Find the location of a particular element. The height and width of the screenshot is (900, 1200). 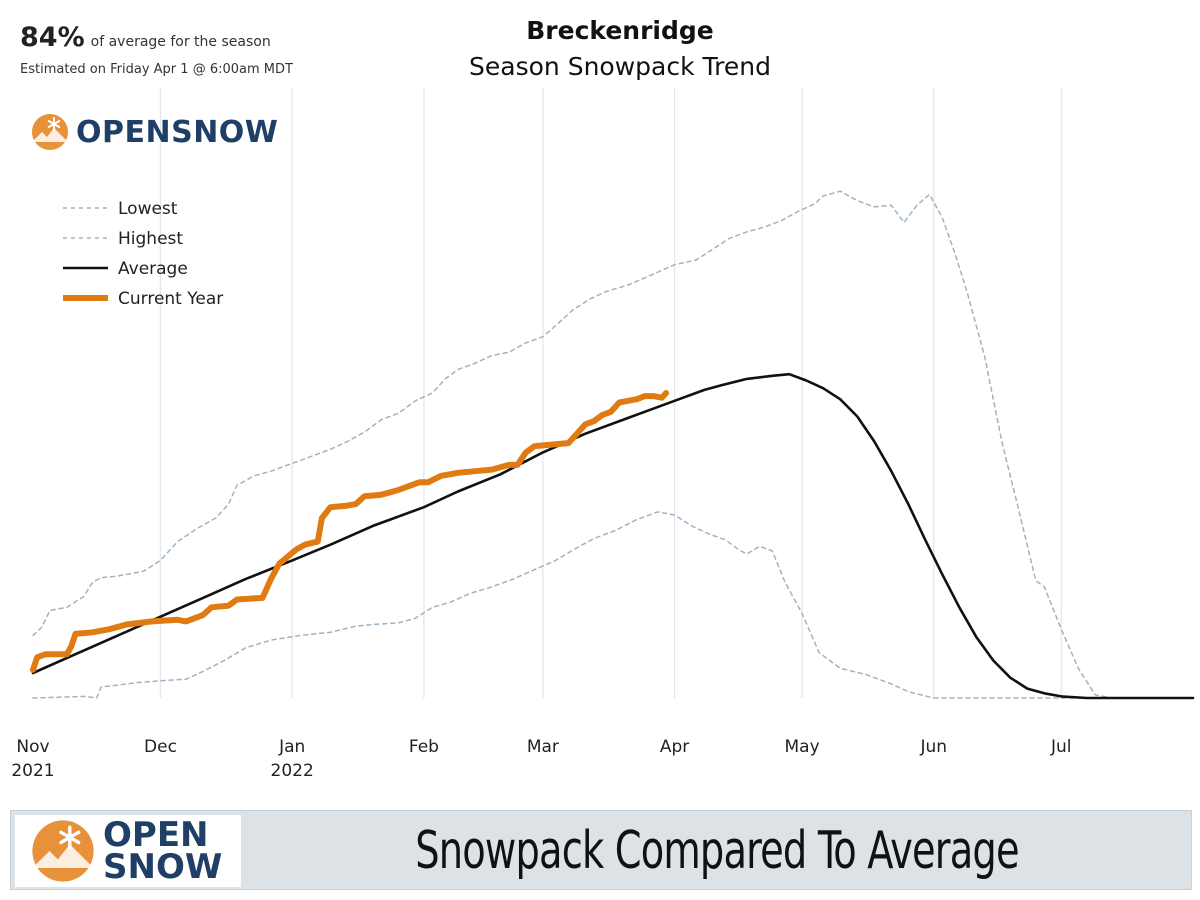

banner-logo-wordmark: OPEN SNOW is located at coordinates (163, 851).